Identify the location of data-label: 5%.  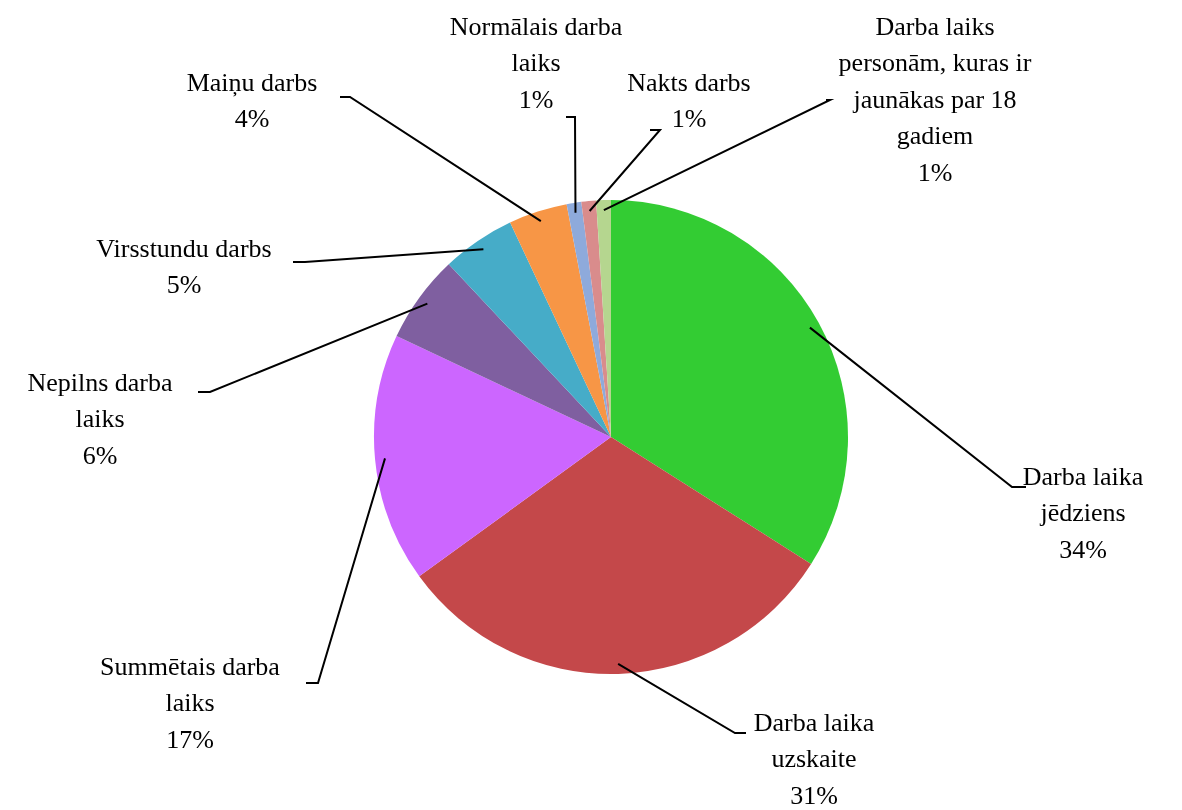
(184, 285).